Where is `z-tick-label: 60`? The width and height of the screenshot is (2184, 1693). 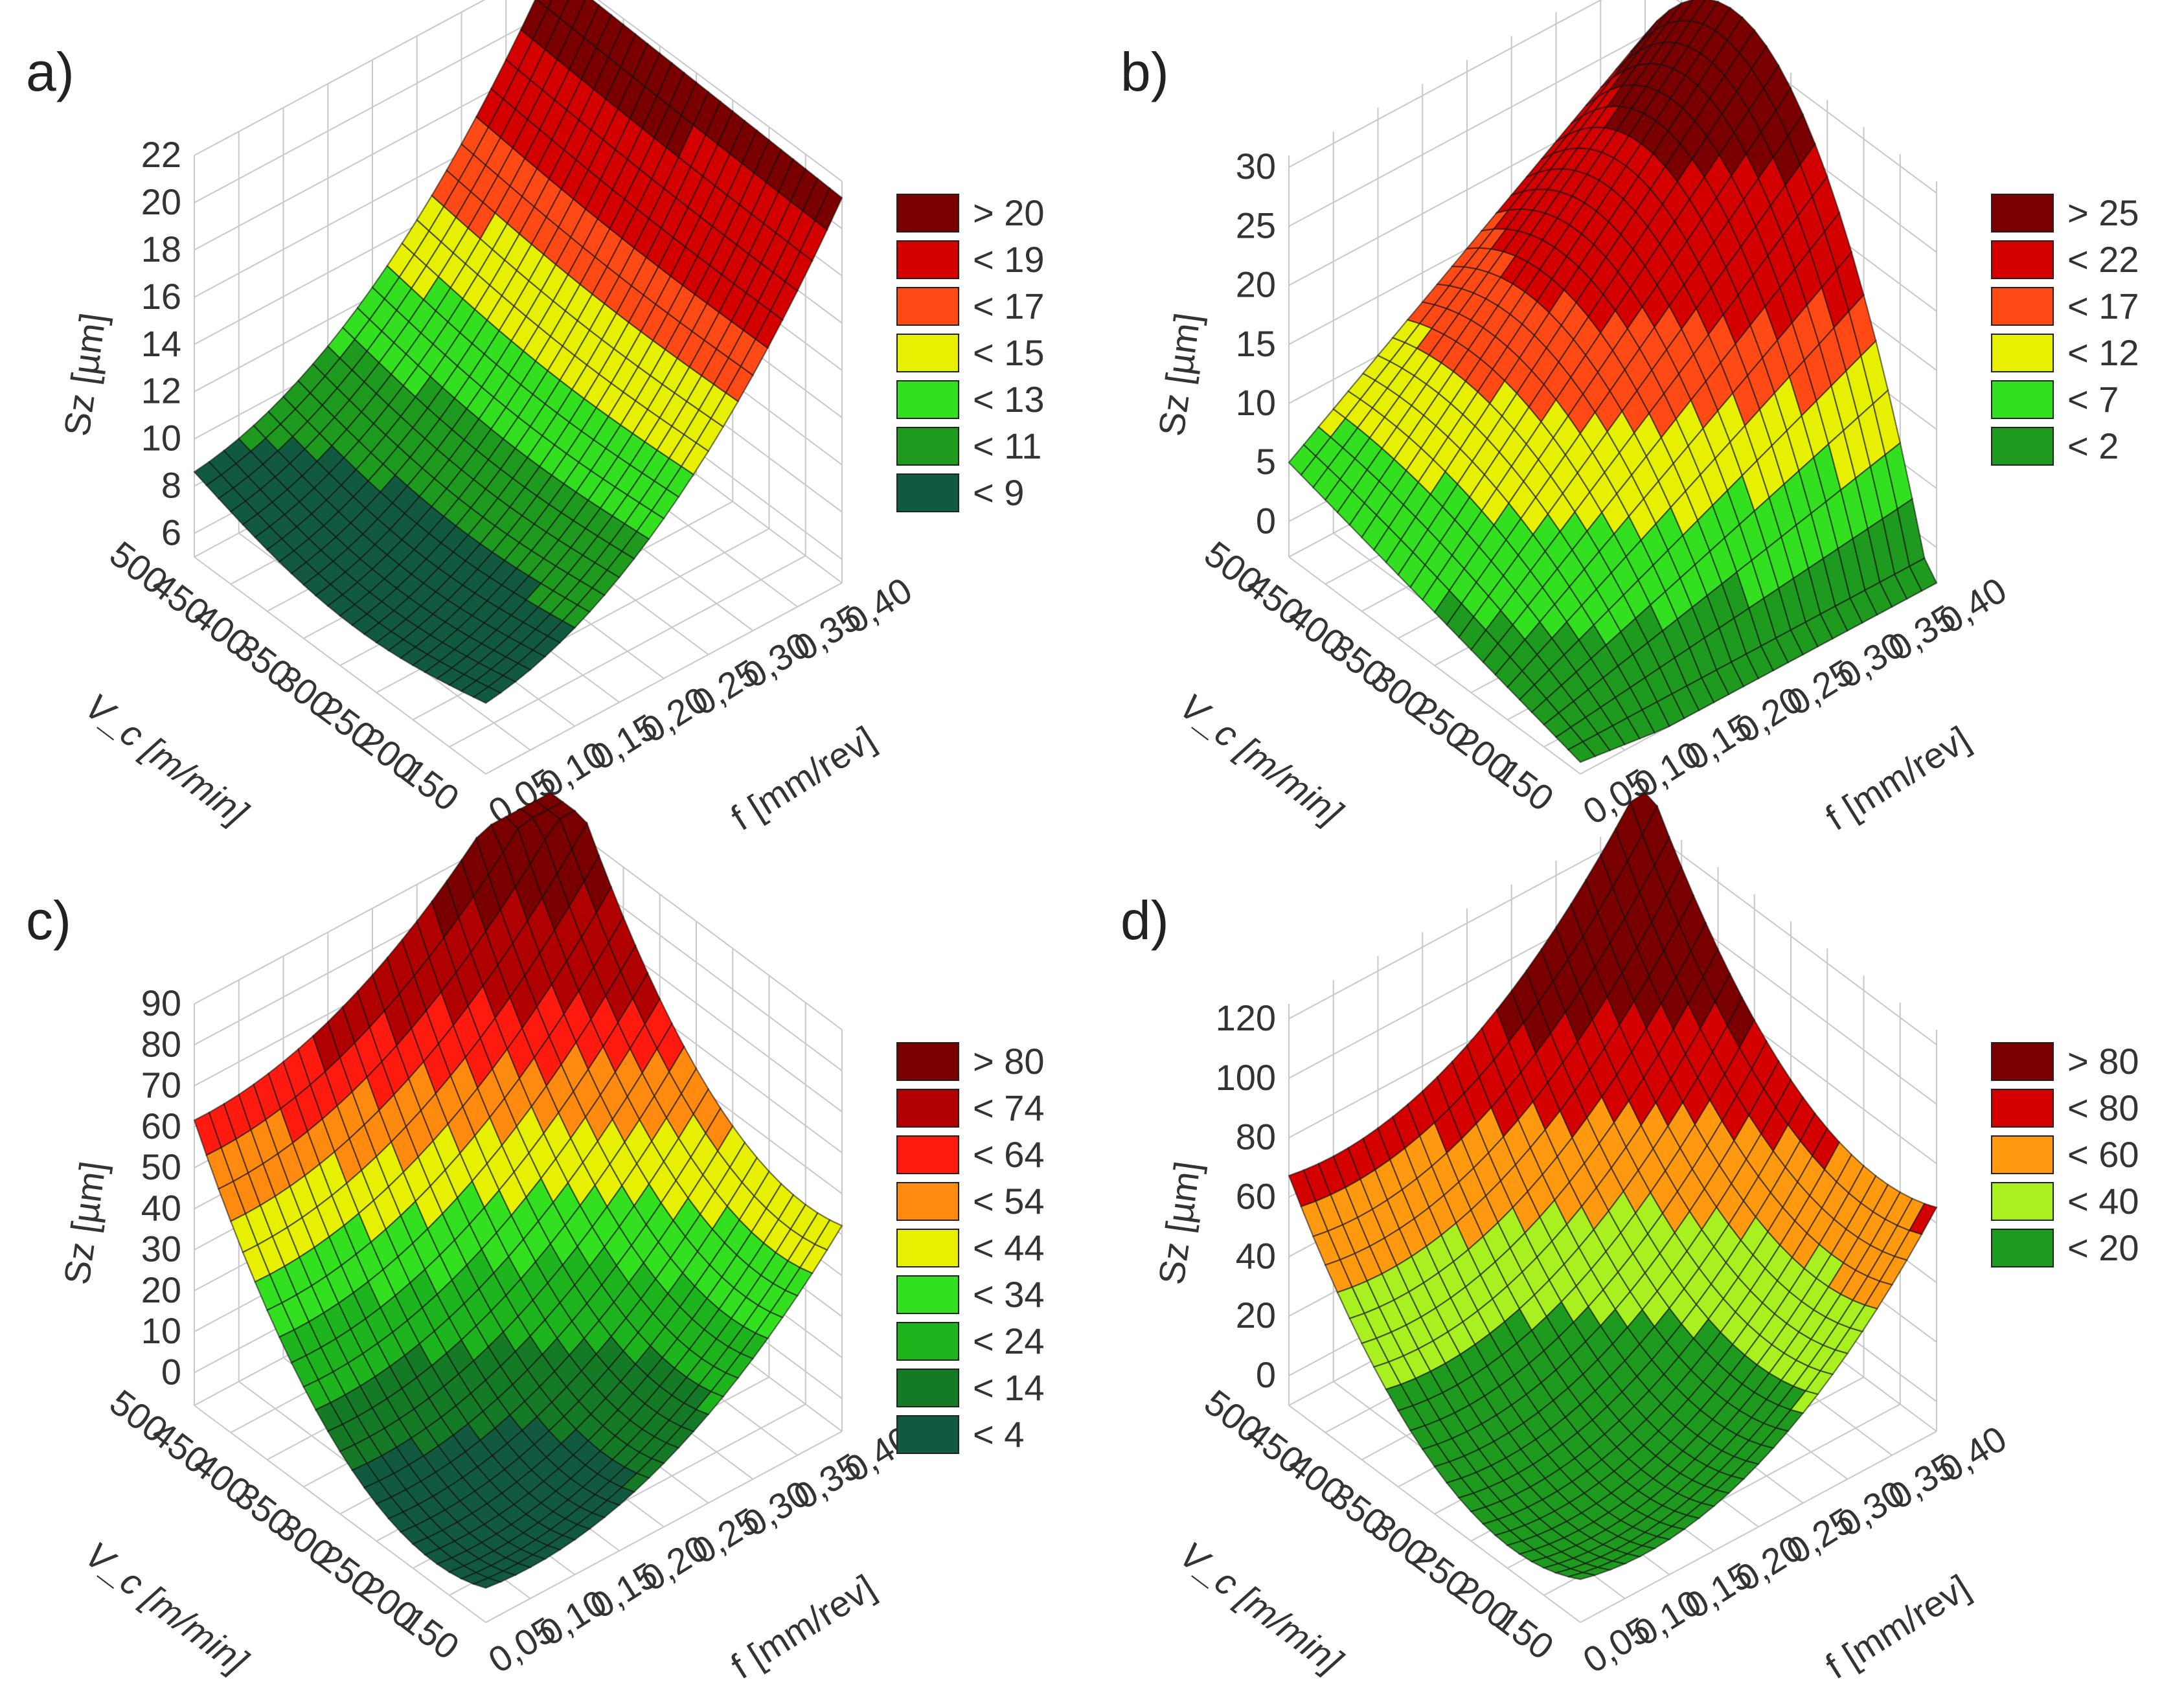
z-tick-label: 60 is located at coordinates (1256, 1196).